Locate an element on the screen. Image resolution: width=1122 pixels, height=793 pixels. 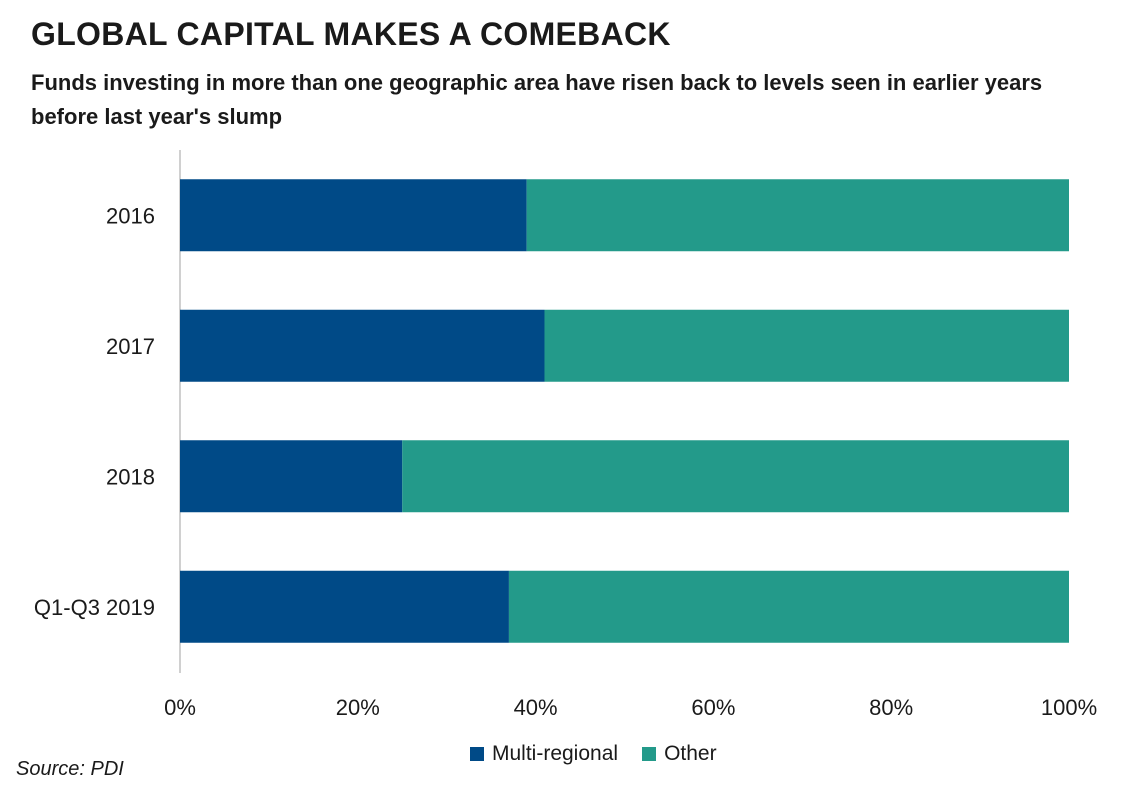
category-label: Q1-Q3 2019 is located at coordinates (94, 607).